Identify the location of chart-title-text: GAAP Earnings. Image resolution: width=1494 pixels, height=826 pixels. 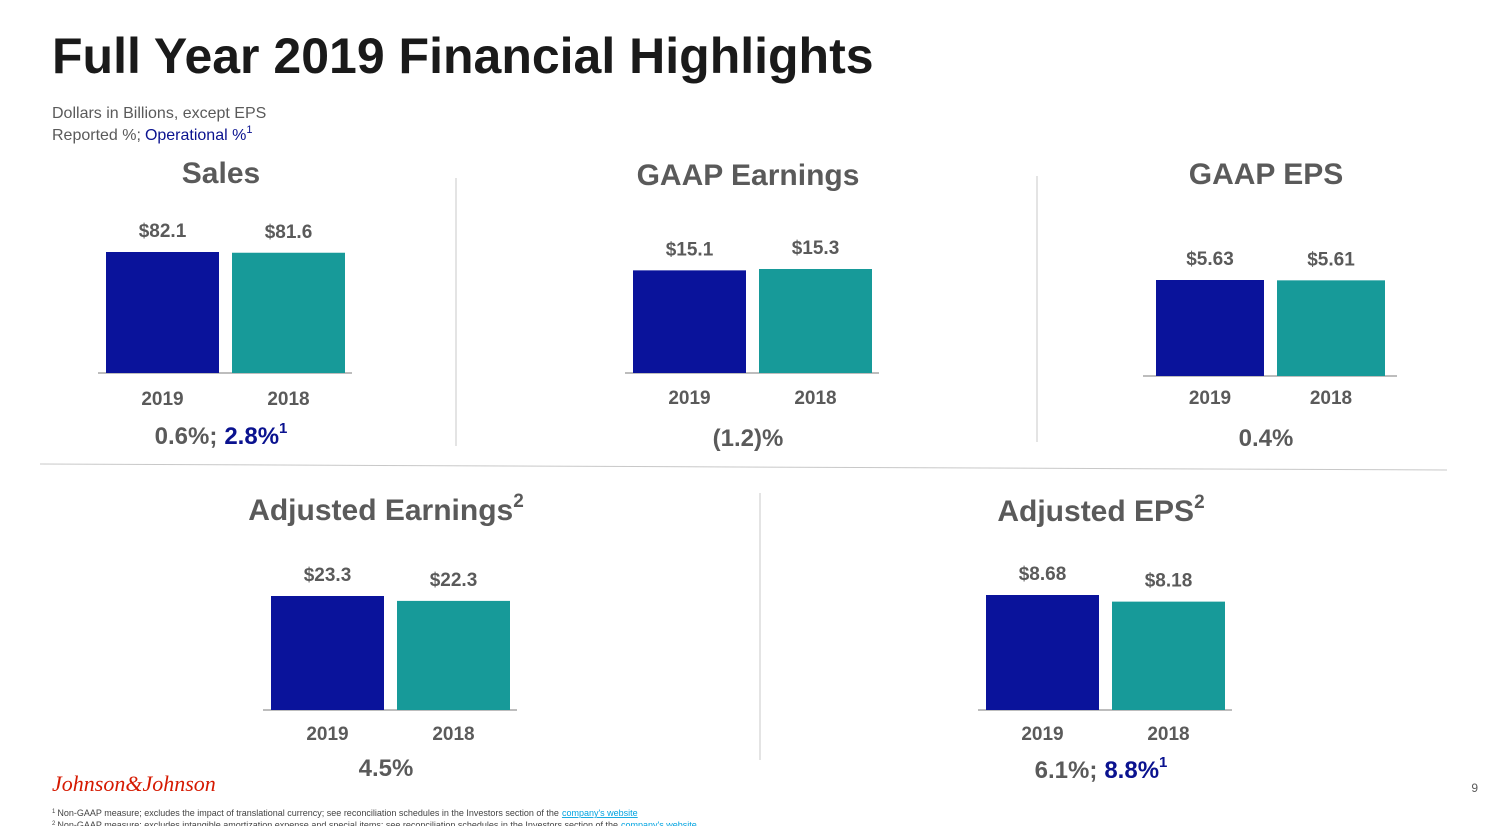
(748, 175).